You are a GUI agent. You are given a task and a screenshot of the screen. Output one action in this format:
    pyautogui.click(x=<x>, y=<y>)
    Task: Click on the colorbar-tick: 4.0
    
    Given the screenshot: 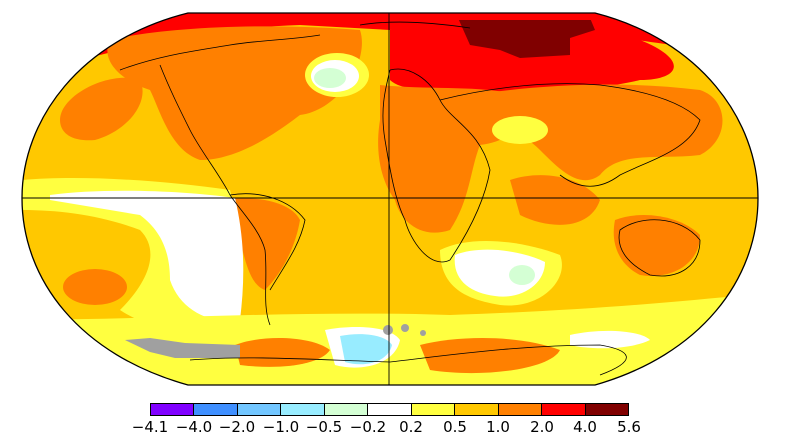 What is the action you would take?
    pyautogui.click(x=585, y=427)
    